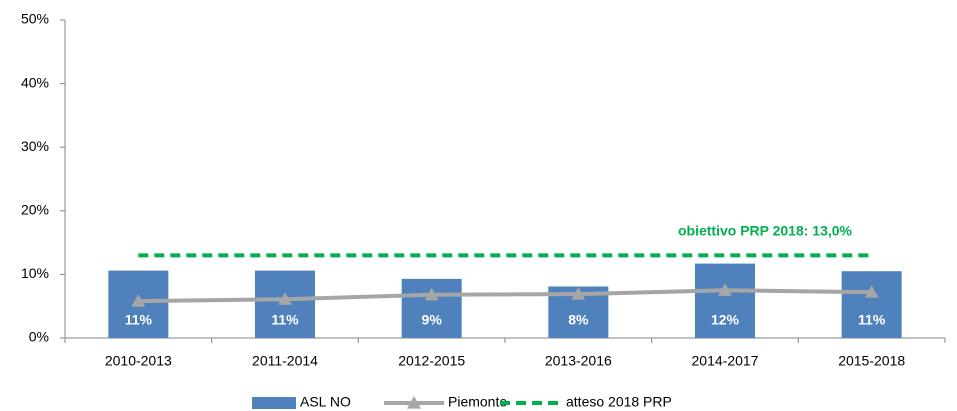 The width and height of the screenshot is (957, 411). I want to click on x-tick-label: 2011-2014, so click(285, 361).